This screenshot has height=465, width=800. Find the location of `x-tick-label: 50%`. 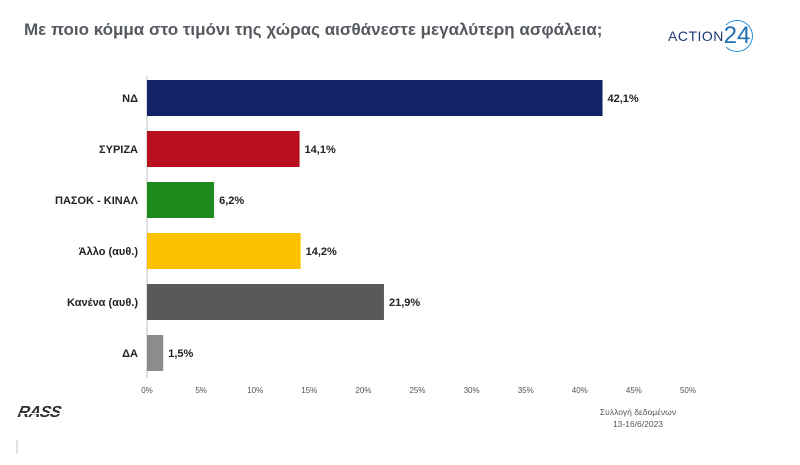

x-tick-label: 50% is located at coordinates (688, 390).